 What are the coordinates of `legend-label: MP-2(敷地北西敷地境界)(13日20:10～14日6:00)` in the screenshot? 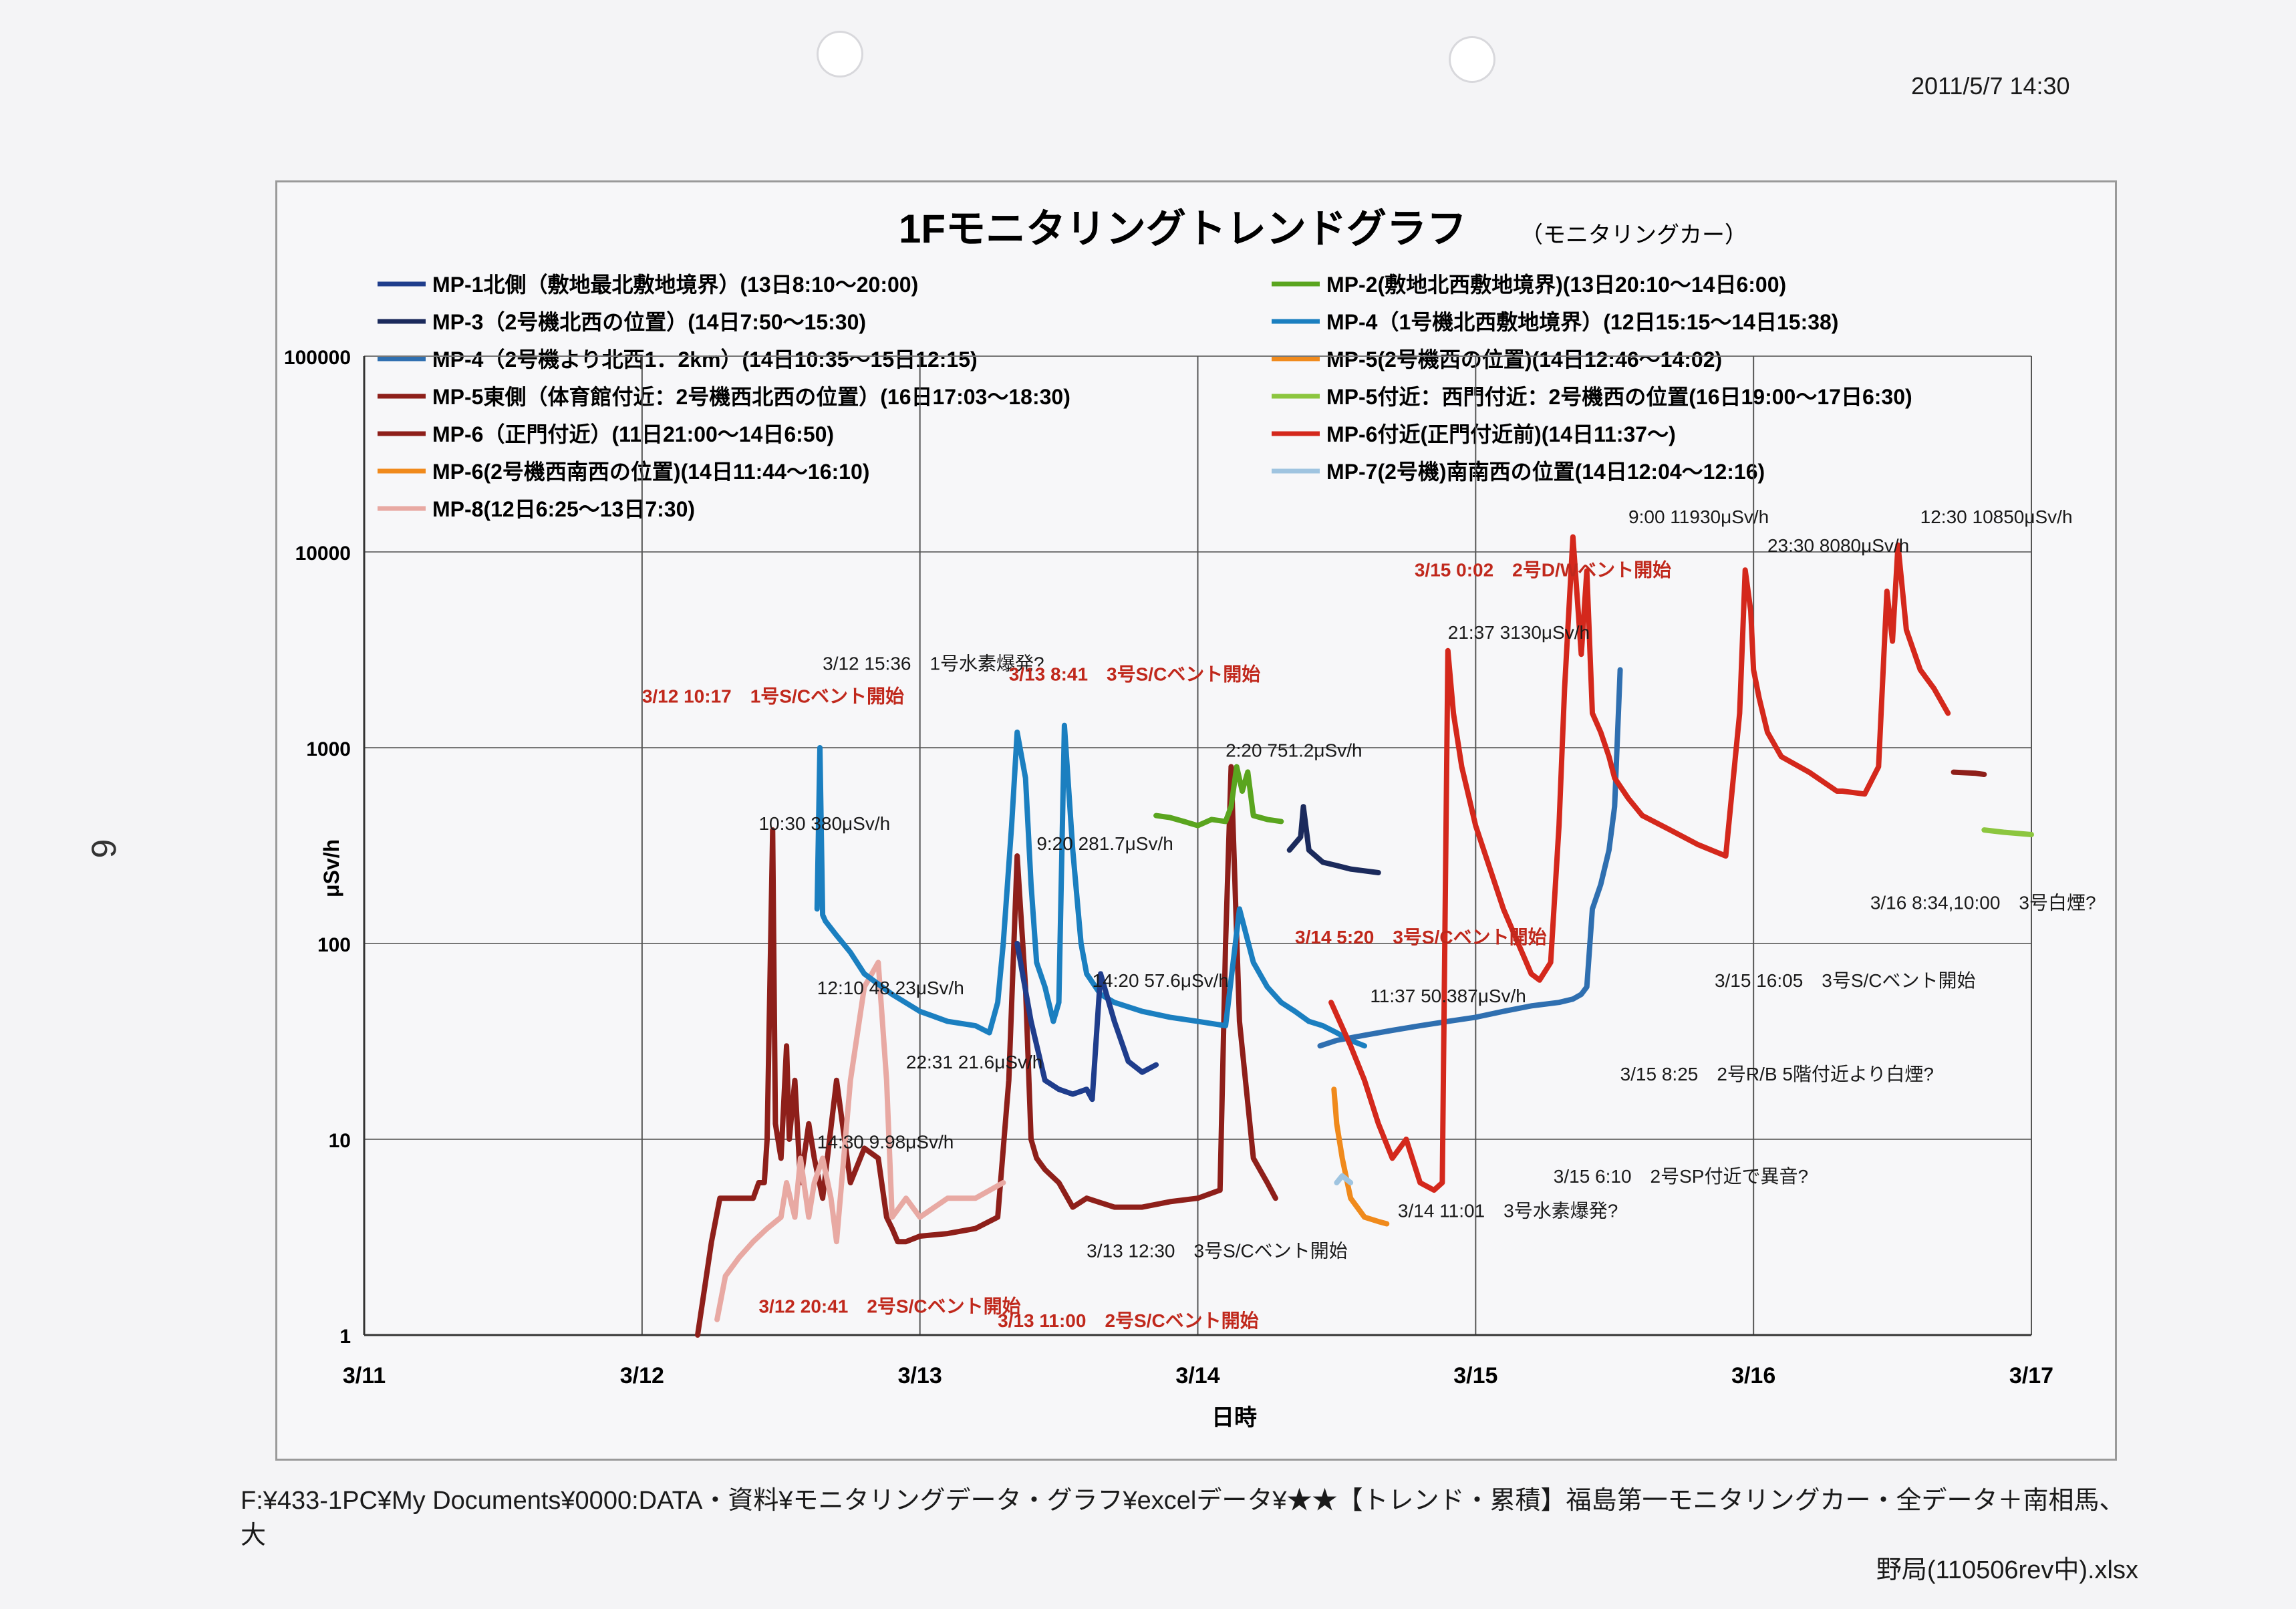 It's located at (1556, 285).